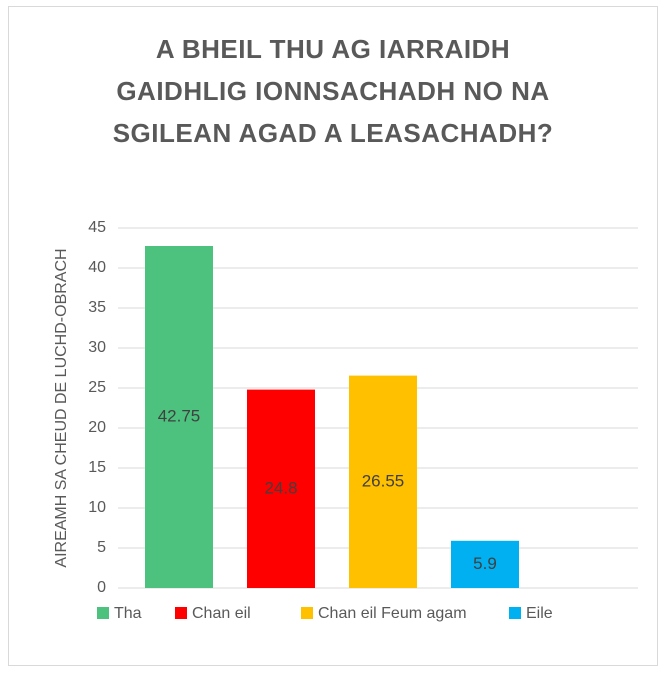  Describe the element at coordinates (221, 613) in the screenshot. I see `legend-label: Chan eil` at that location.